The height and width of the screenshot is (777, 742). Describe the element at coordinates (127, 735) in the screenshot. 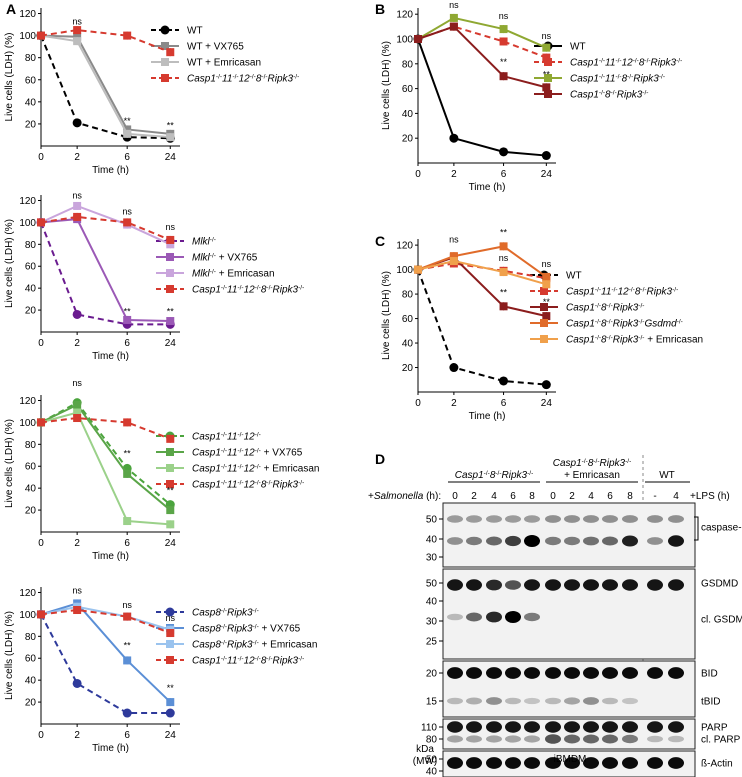

I see `x-tick-label: 6` at that location.